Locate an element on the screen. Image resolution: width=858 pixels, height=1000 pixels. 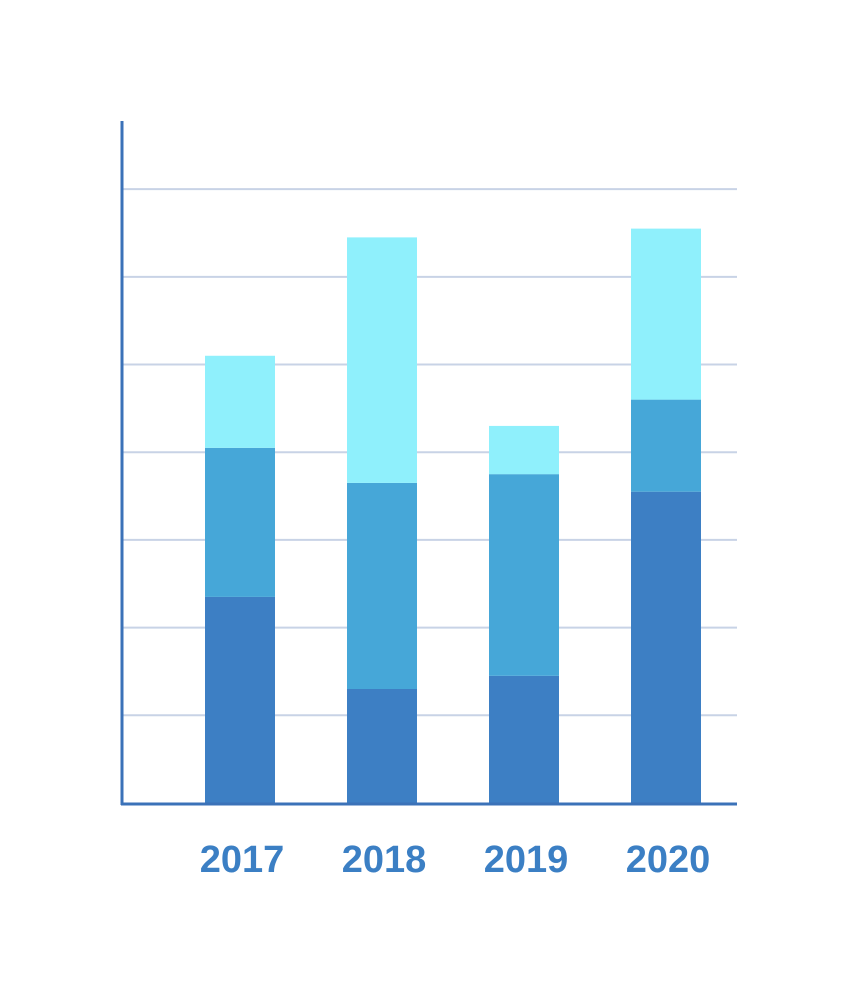
x-tick-label: 2017 is located at coordinates (242, 860).